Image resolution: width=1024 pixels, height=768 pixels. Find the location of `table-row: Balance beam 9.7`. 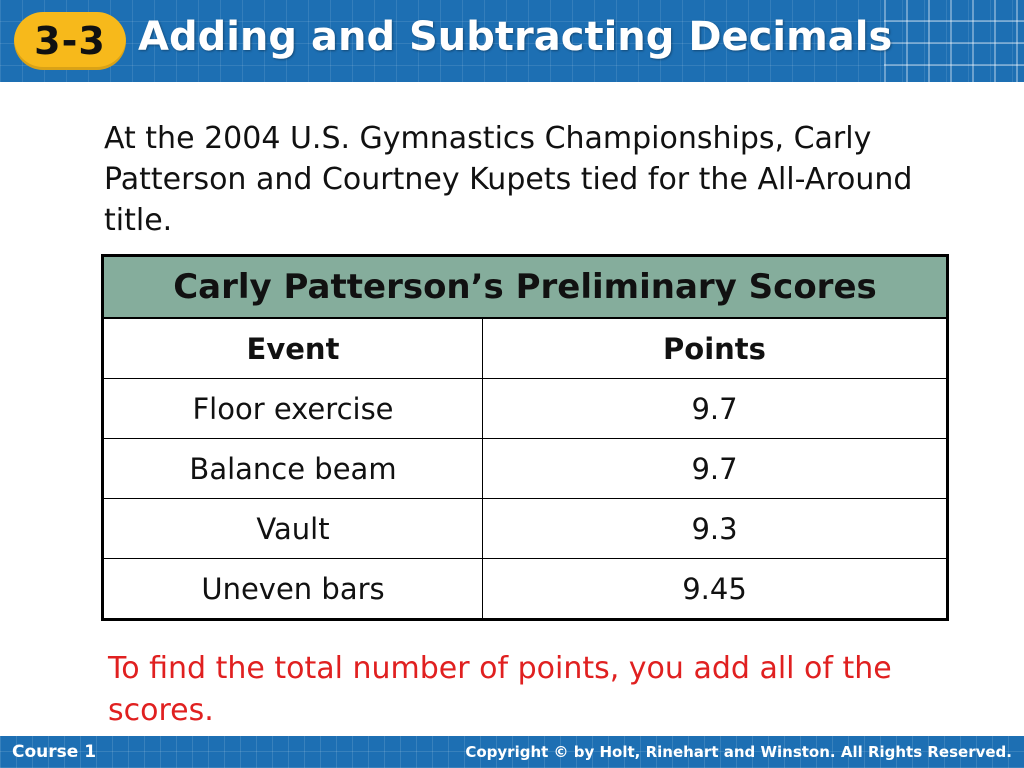

table-row: Balance beam 9.7 is located at coordinates (525, 468).